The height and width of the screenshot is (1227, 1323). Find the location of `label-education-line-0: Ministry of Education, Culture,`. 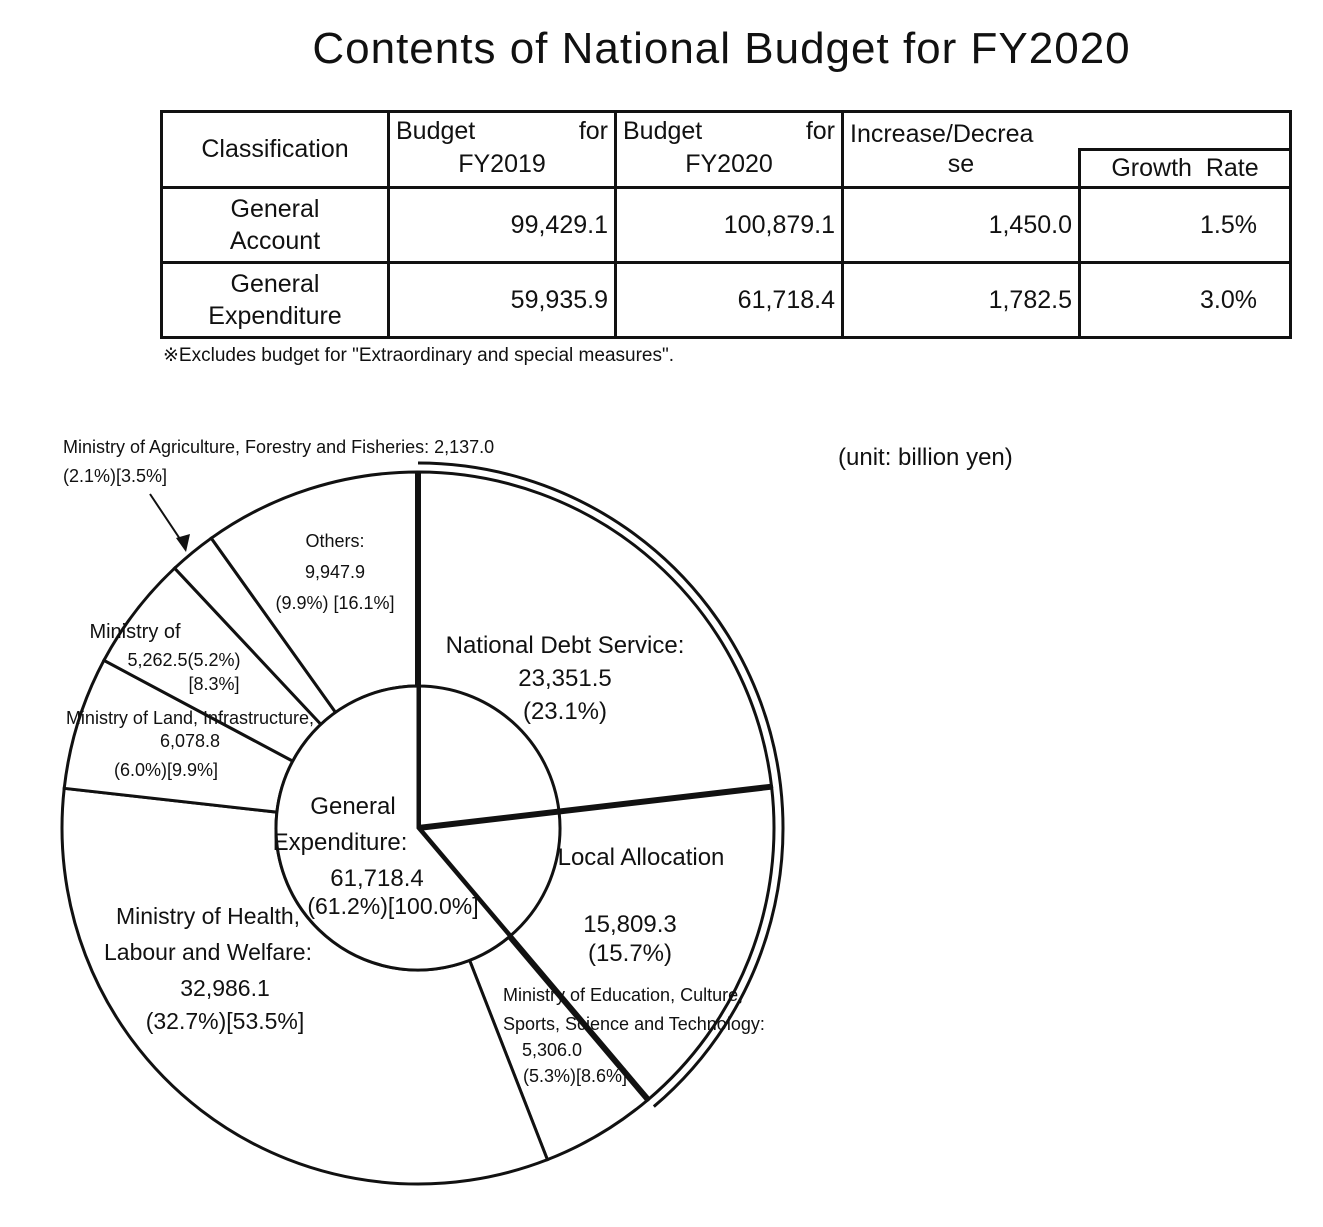

label-education-line-0: Ministry of Education, Culture, is located at coordinates (623, 995).